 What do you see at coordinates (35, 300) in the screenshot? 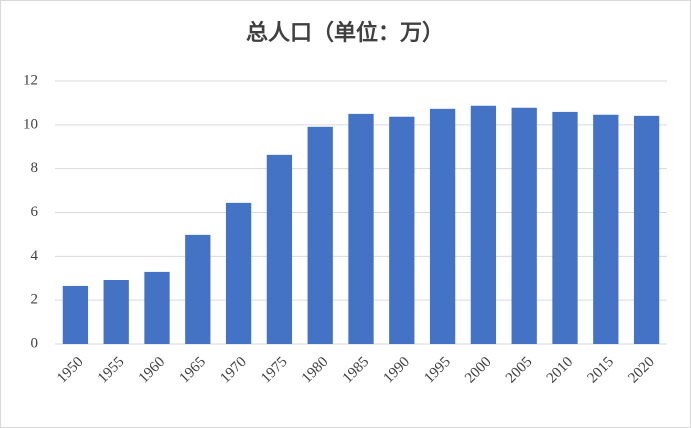
I see `y-tick-label: 2` at bounding box center [35, 300].